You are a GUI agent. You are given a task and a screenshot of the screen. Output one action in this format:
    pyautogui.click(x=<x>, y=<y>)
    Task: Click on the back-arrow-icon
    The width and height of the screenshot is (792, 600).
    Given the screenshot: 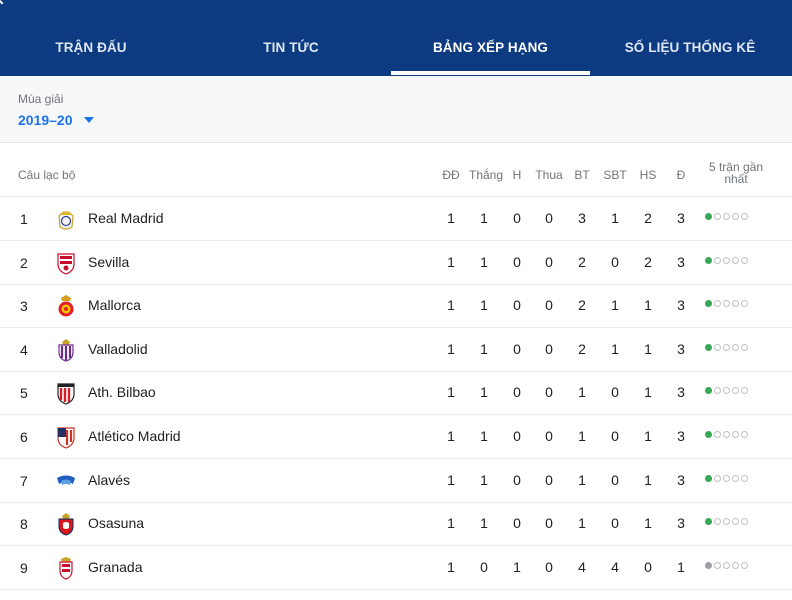 What is the action you would take?
    pyautogui.click(x=5, y=2)
    